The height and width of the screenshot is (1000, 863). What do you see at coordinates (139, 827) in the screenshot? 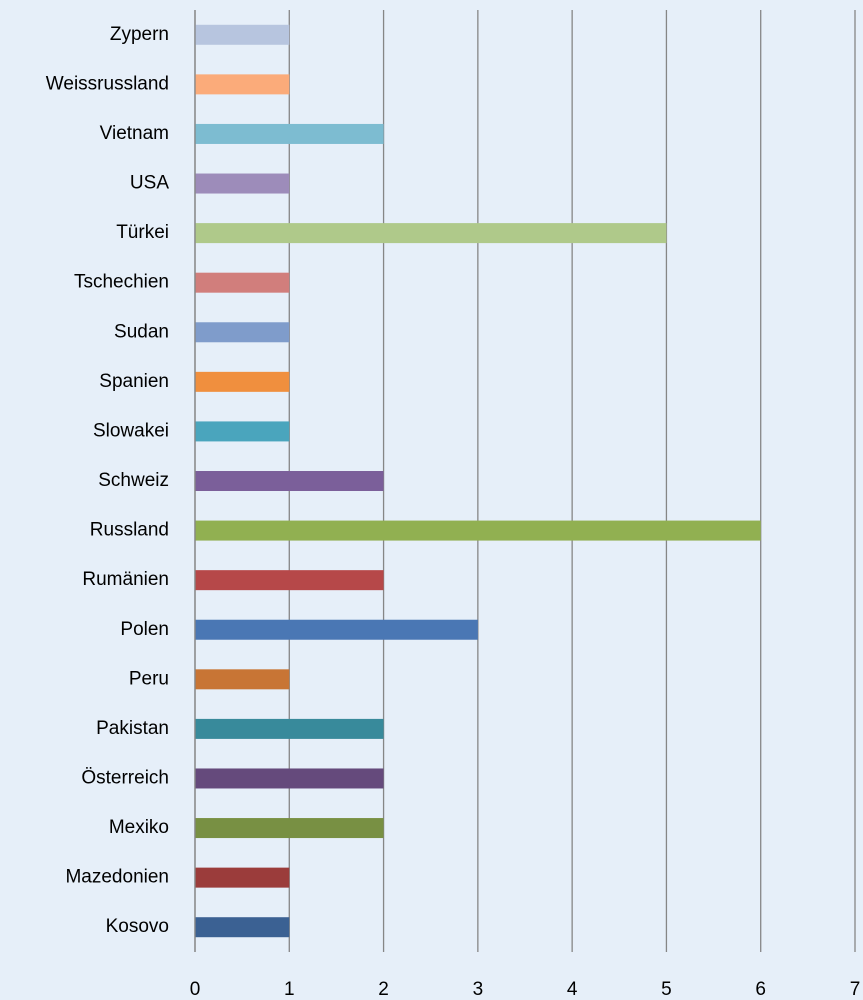
I see `y-tick-label: Mexiko` at bounding box center [139, 827].